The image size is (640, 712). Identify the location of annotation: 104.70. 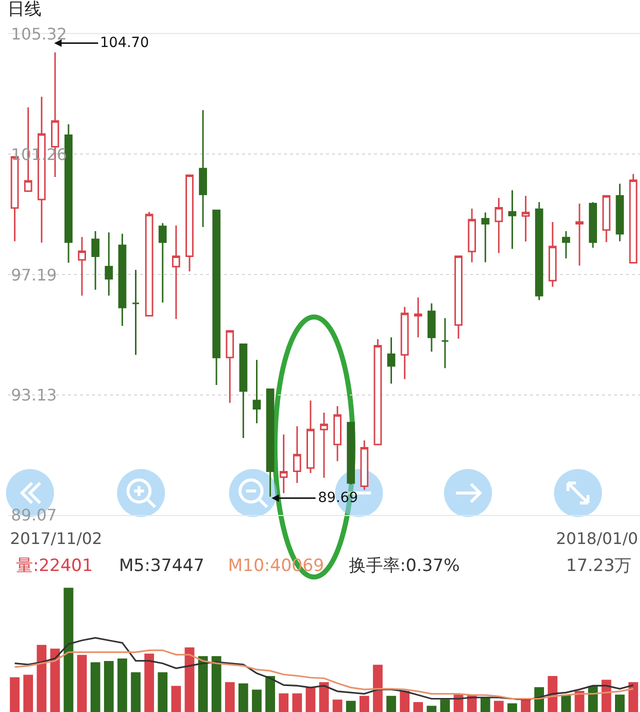
(124, 43).